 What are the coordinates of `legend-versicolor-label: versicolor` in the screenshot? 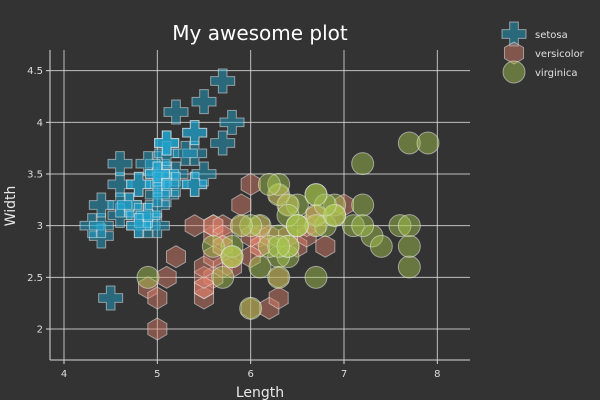 It's located at (560, 54).